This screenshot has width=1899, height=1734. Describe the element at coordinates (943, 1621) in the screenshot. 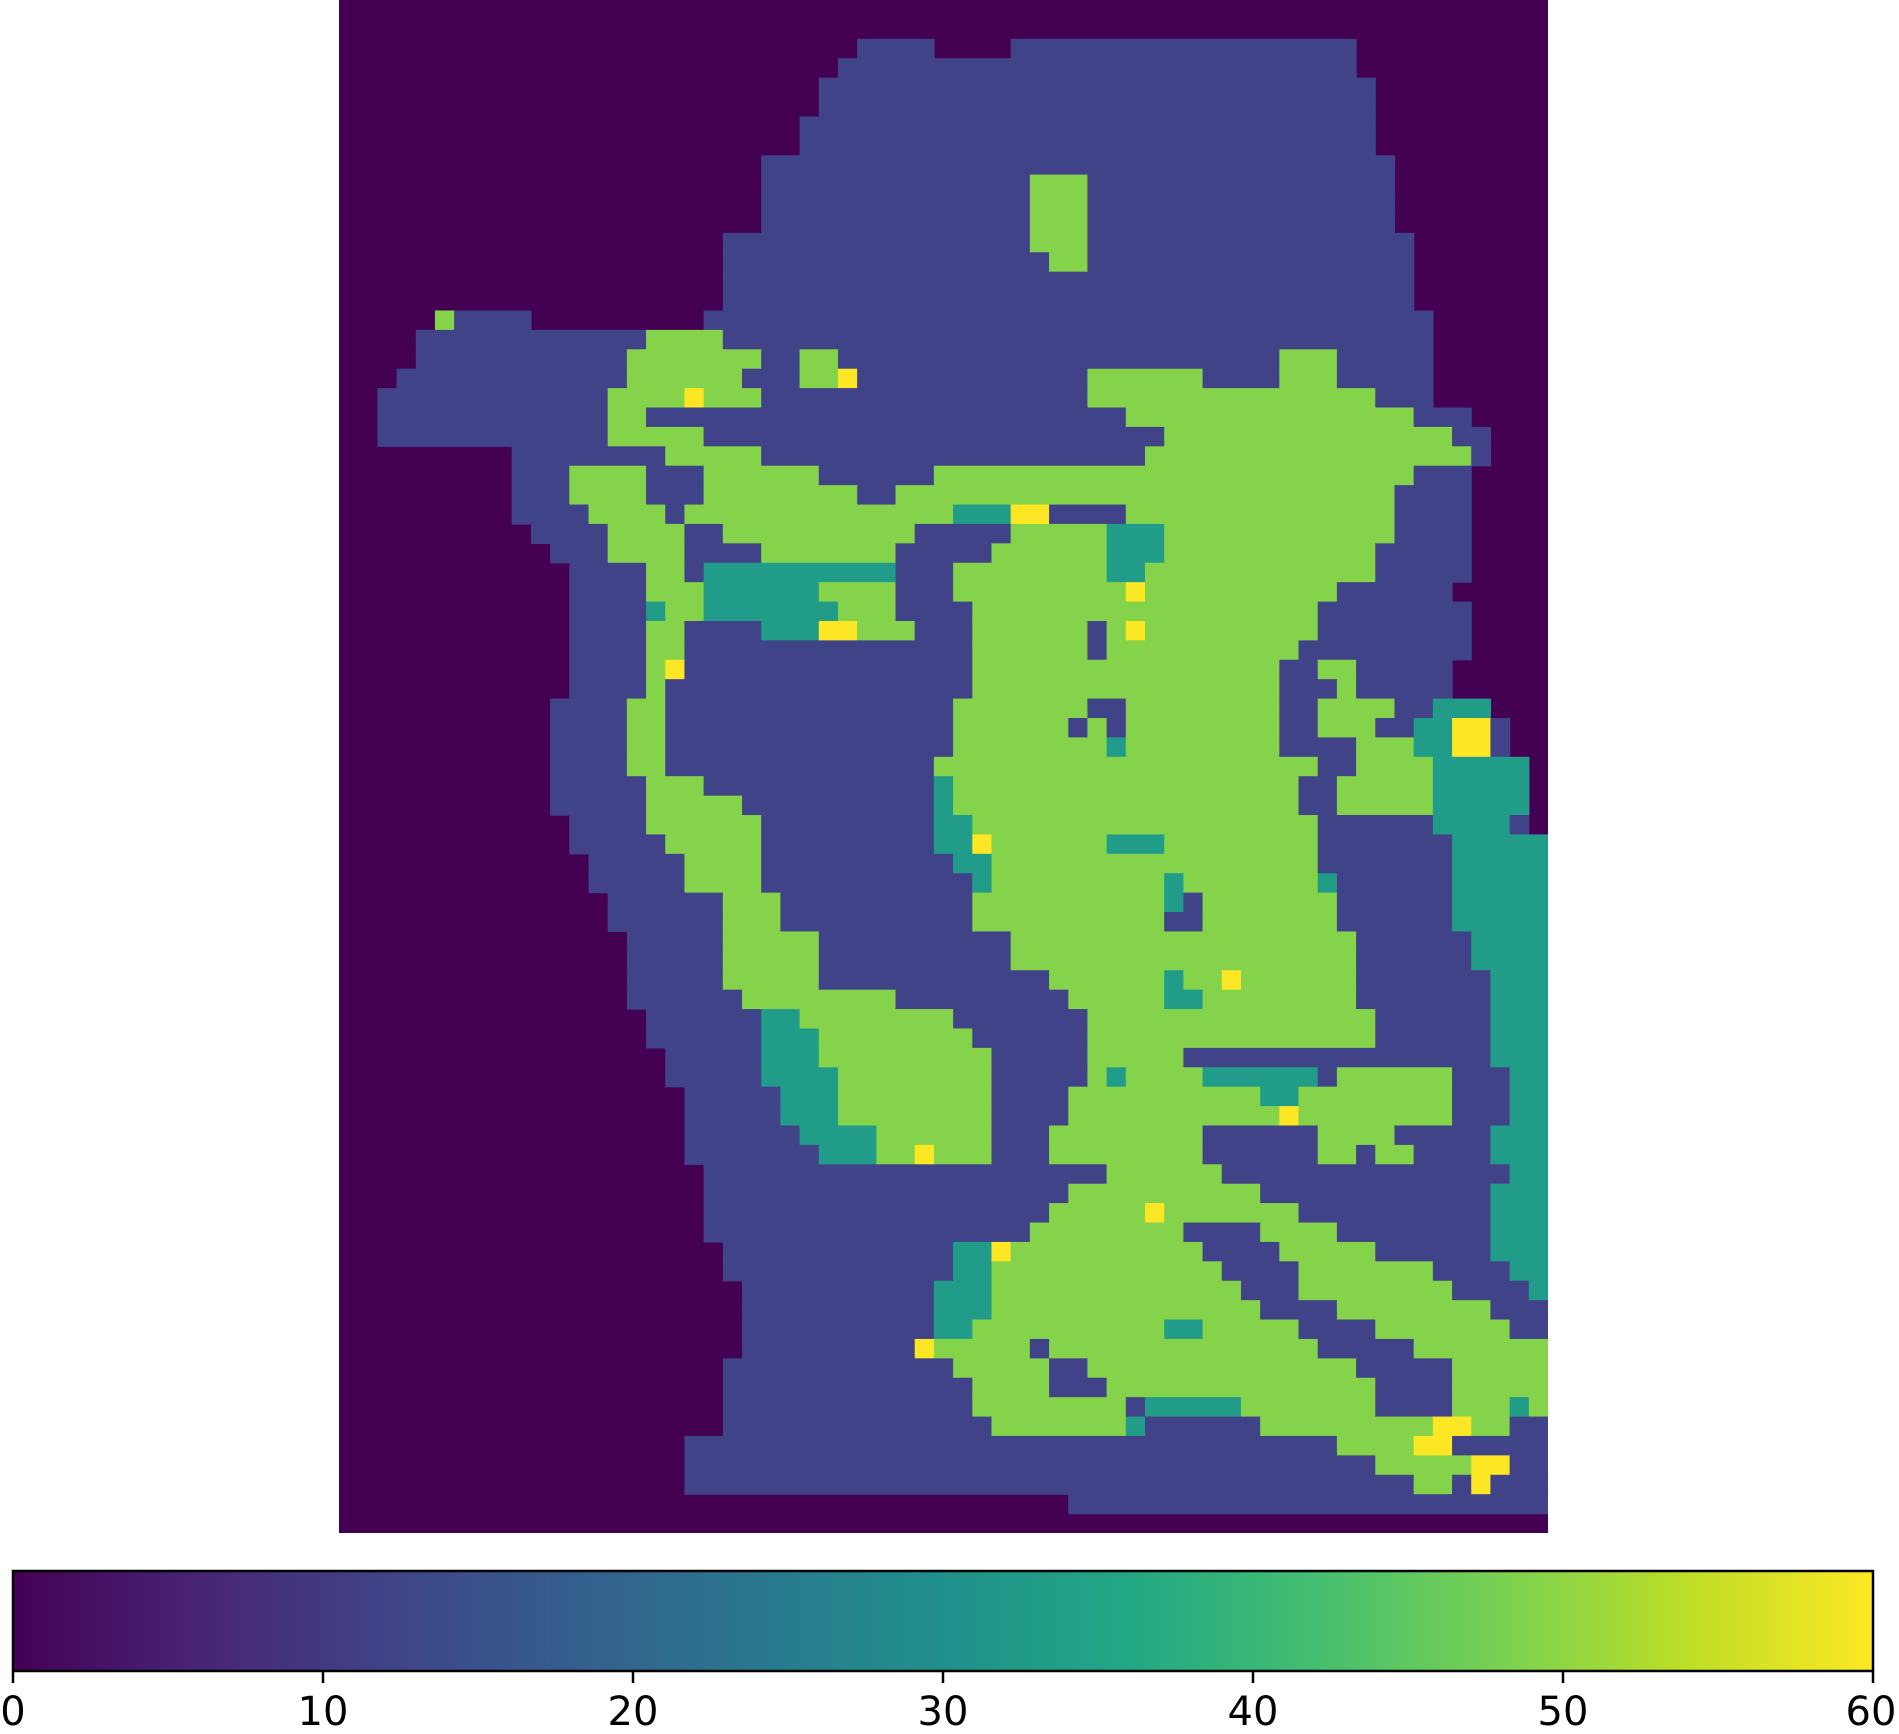

I see `colorbar-gradient` at that location.